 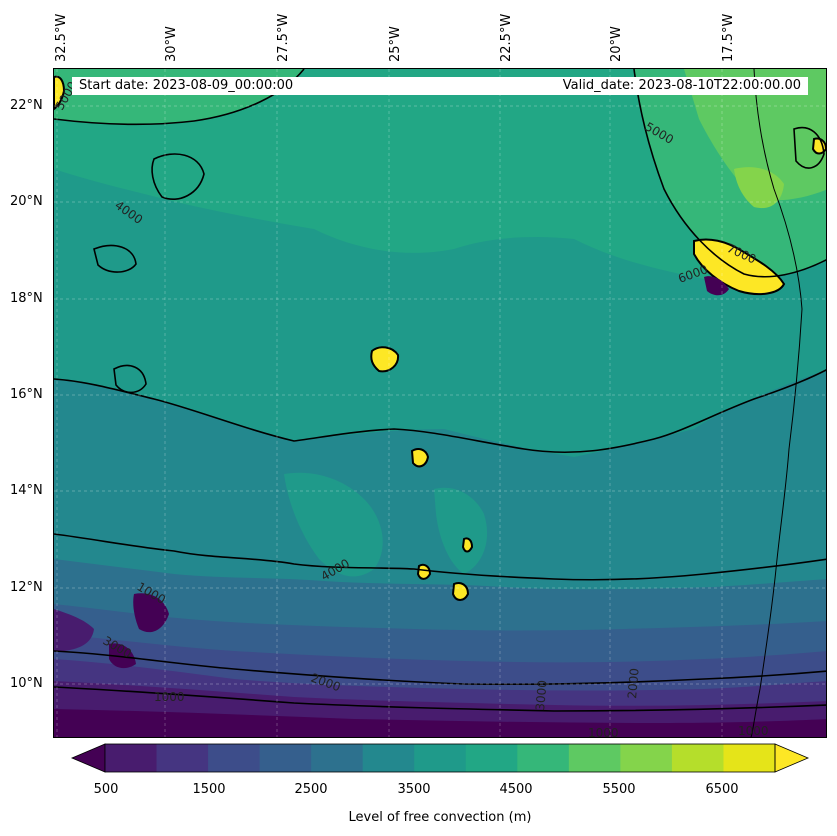 I want to click on contour-label-1000-se: 1000, so click(x=603, y=732).